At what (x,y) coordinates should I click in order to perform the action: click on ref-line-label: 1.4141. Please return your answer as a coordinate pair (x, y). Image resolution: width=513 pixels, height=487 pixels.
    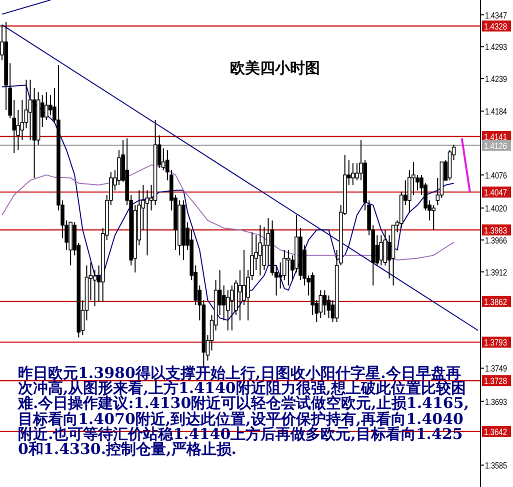
    Looking at the image, I should click on (498, 137).